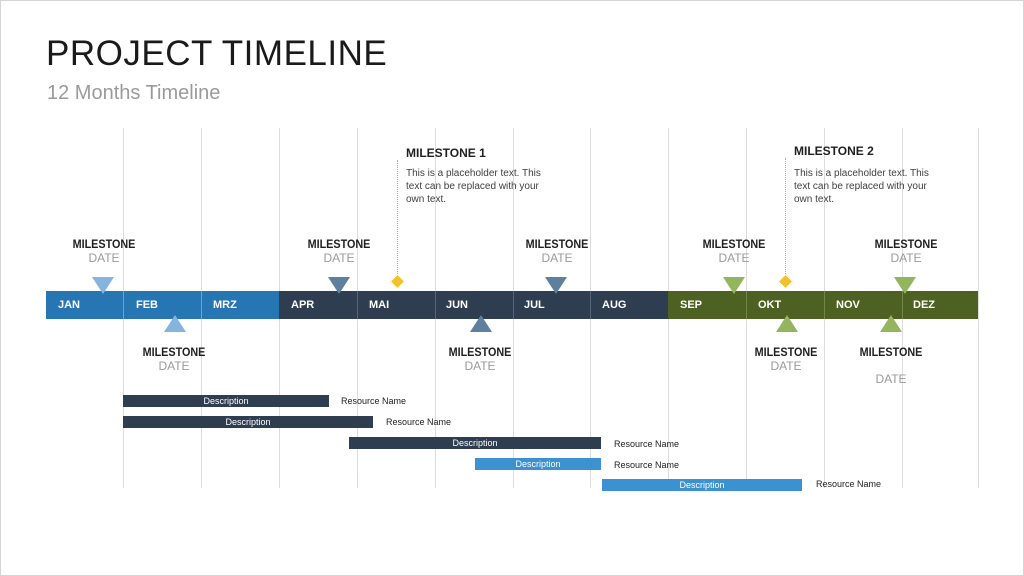 Image resolution: width=1024 pixels, height=576 pixels. I want to click on task-1-resource: Resource Name, so click(374, 401).